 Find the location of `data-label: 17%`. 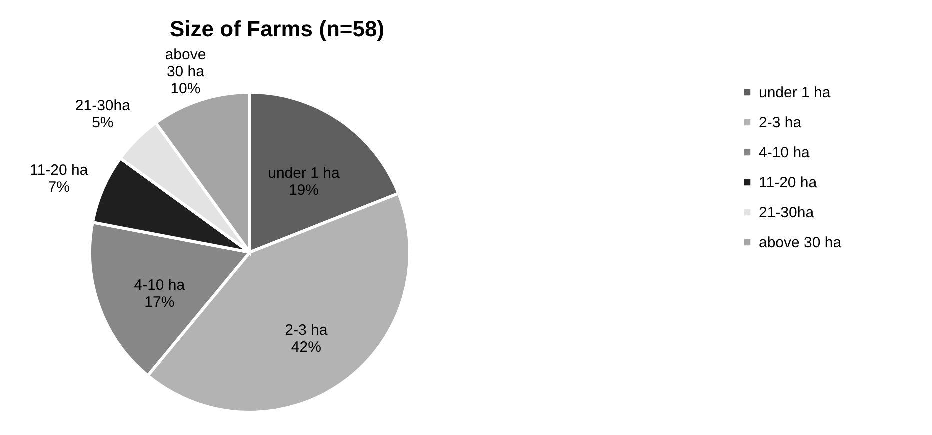

data-label: 17% is located at coordinates (159, 303).